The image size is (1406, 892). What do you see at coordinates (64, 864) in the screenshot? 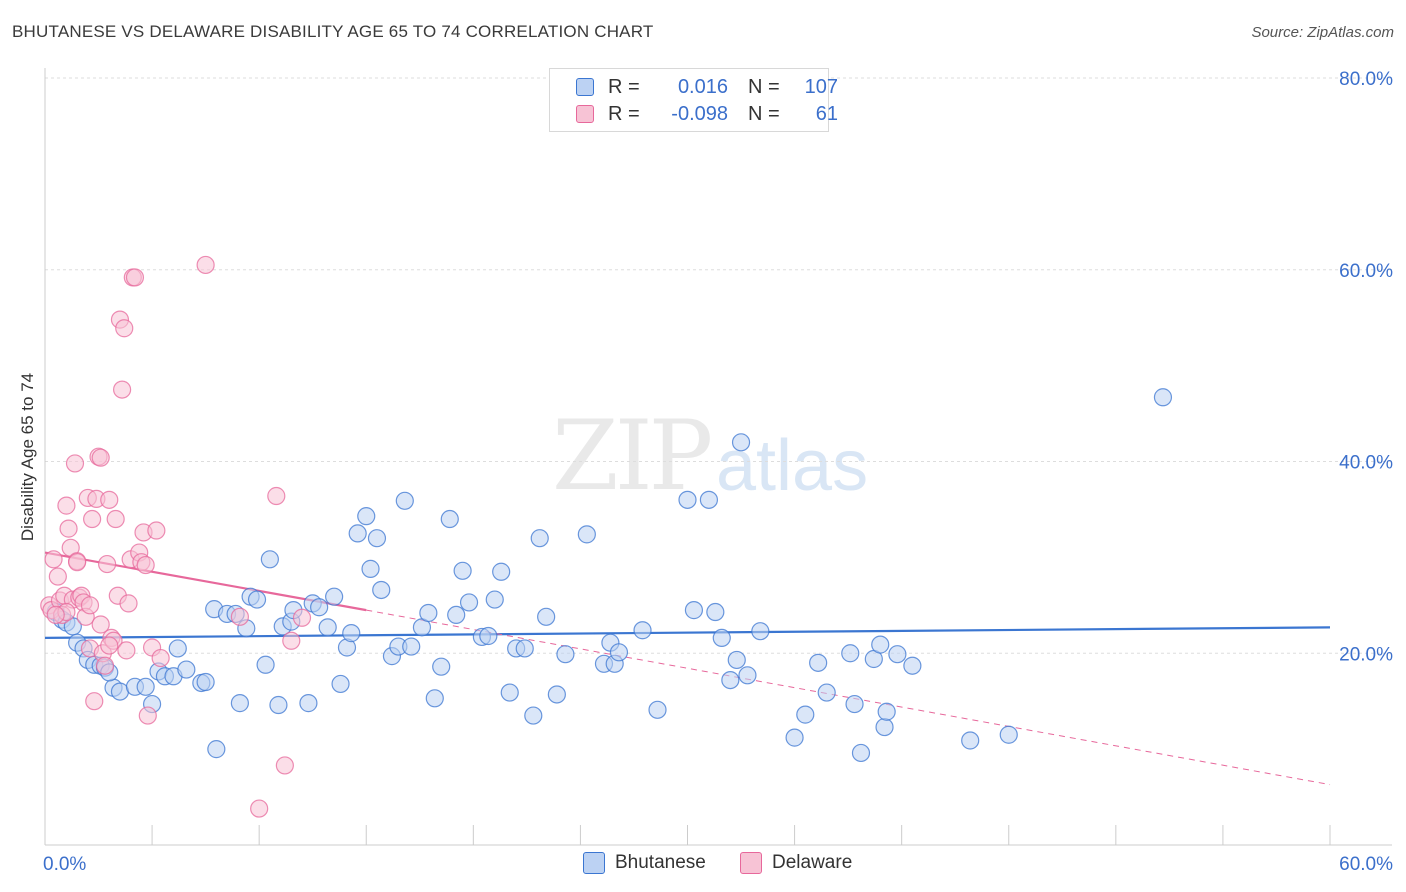
I see `x-tick-label: 0.0%` at bounding box center [64, 864].